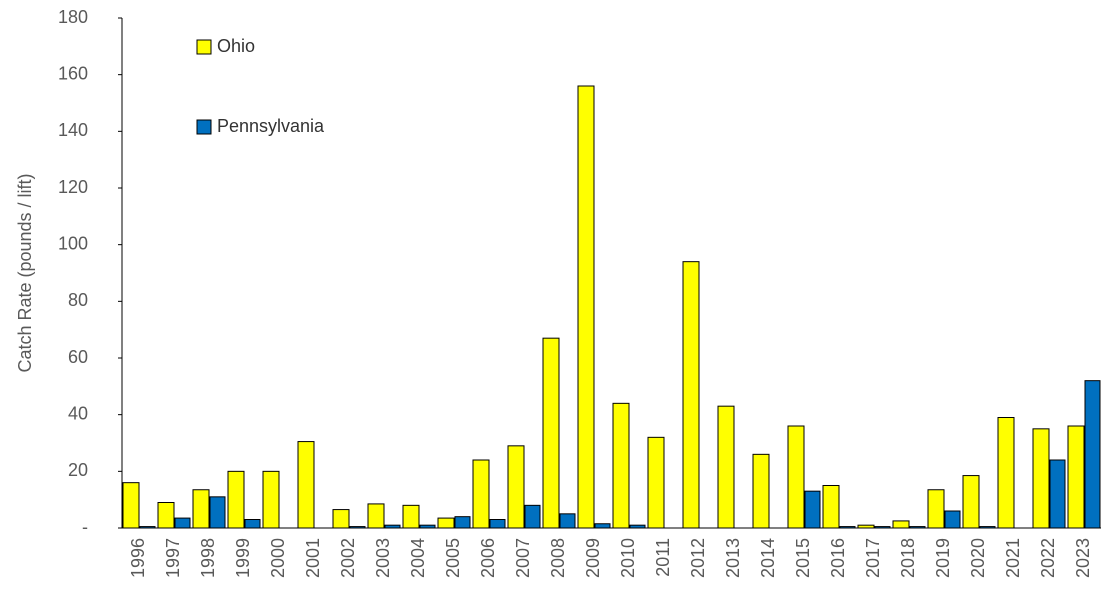 The image size is (1101, 612). Describe the element at coordinates (698, 558) in the screenshot. I see `x-tick-label: 2012` at that location.